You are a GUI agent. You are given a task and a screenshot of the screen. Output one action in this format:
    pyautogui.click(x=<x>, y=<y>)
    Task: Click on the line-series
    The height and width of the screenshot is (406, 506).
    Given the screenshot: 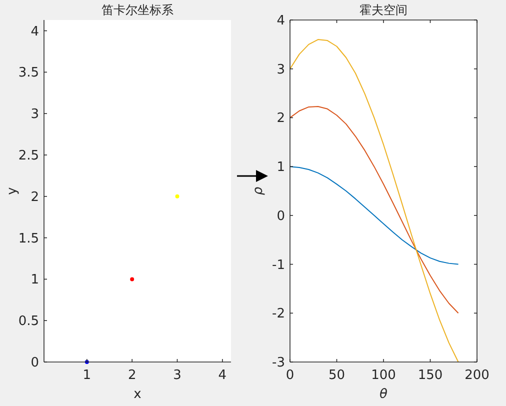 What is the action you would take?
    pyautogui.click(x=374, y=215)
    